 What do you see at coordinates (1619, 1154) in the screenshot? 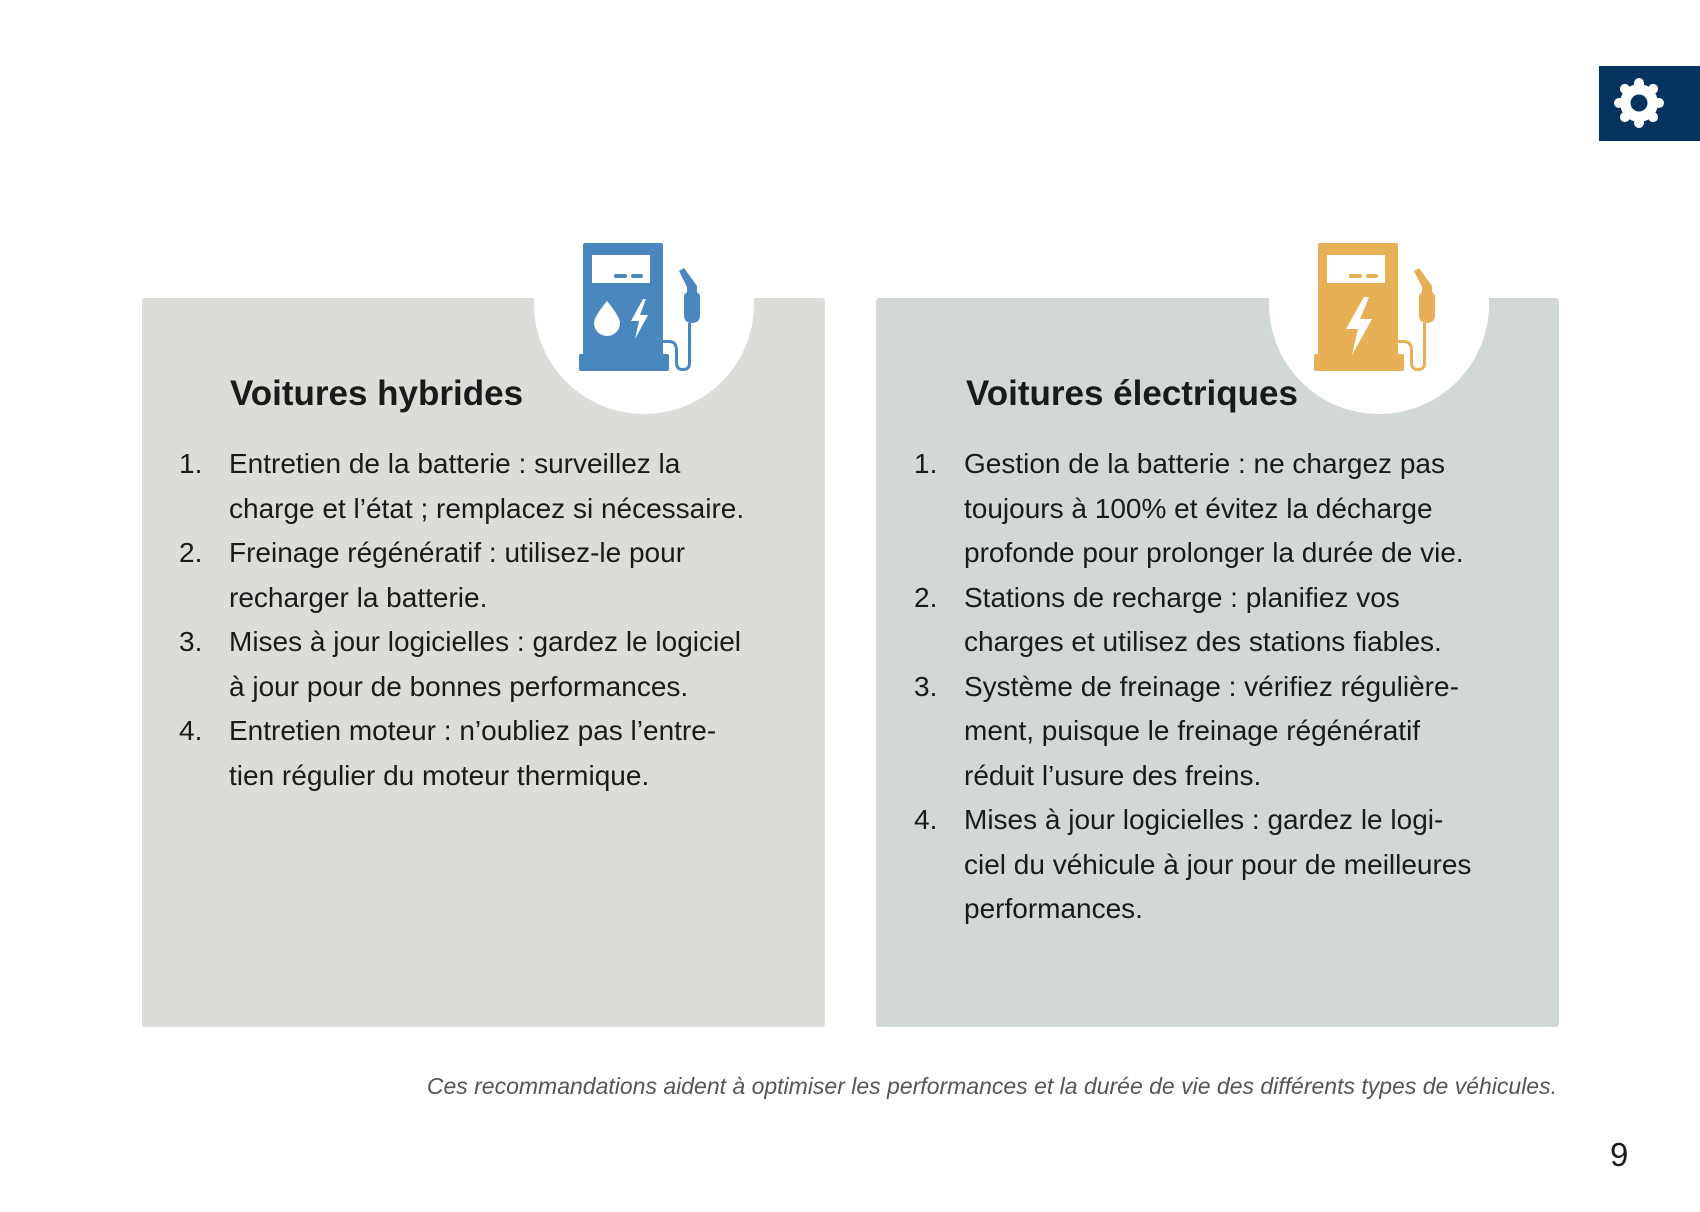
I see `page-number: 9` at bounding box center [1619, 1154].